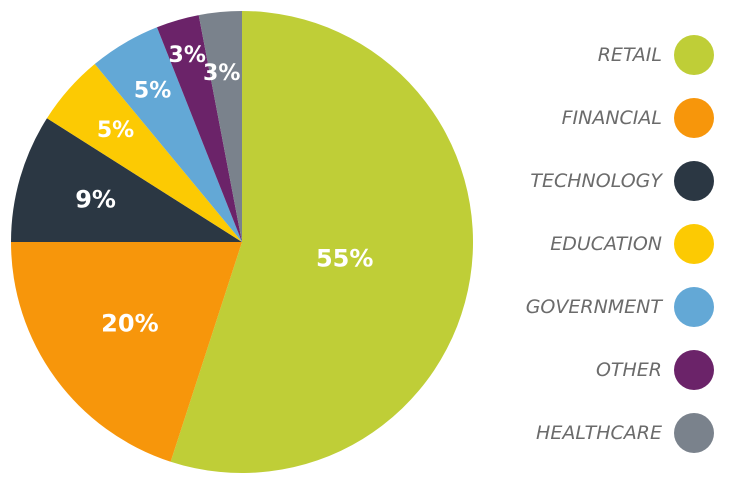 The image size is (749, 491). Describe the element at coordinates (630, 55) in the screenshot. I see `legend-label-retail: RETAIL` at that location.